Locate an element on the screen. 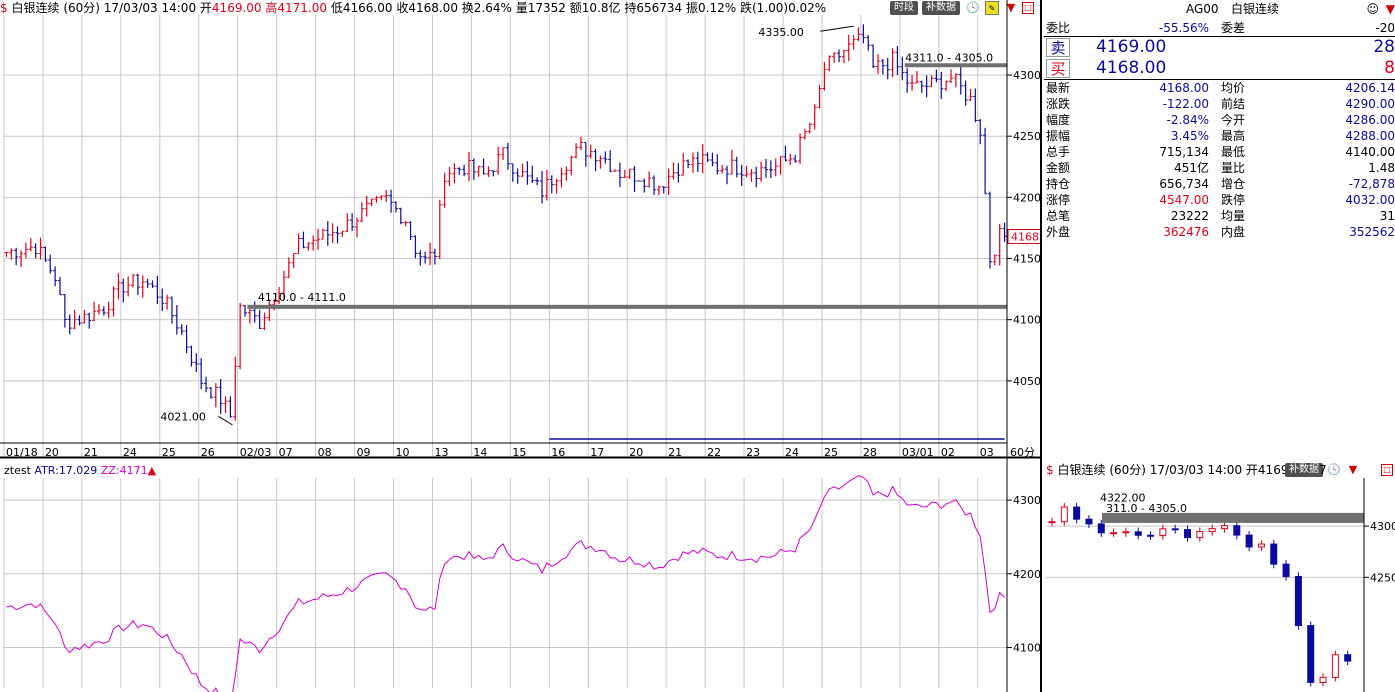 The height and width of the screenshot is (692, 1395). x-tick-label: 20 is located at coordinates (52, 452).